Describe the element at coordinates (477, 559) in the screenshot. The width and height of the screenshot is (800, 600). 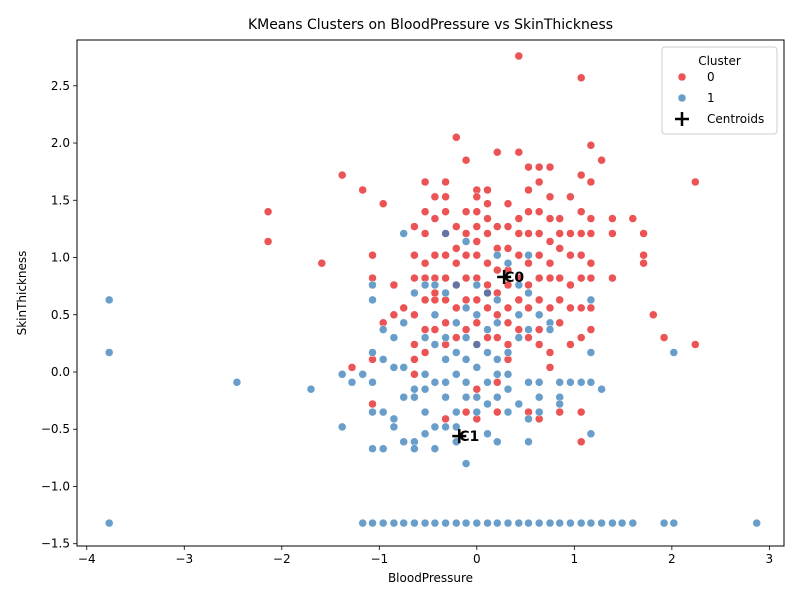
I see `x-tick-label: 0` at that location.